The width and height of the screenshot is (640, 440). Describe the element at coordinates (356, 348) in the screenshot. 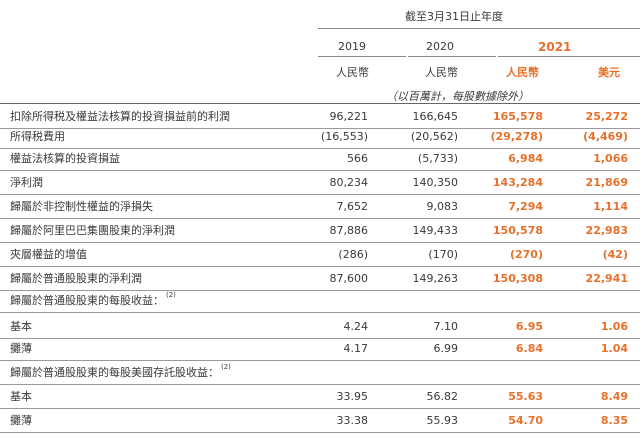

I see `value-2019: 4.17` at that location.